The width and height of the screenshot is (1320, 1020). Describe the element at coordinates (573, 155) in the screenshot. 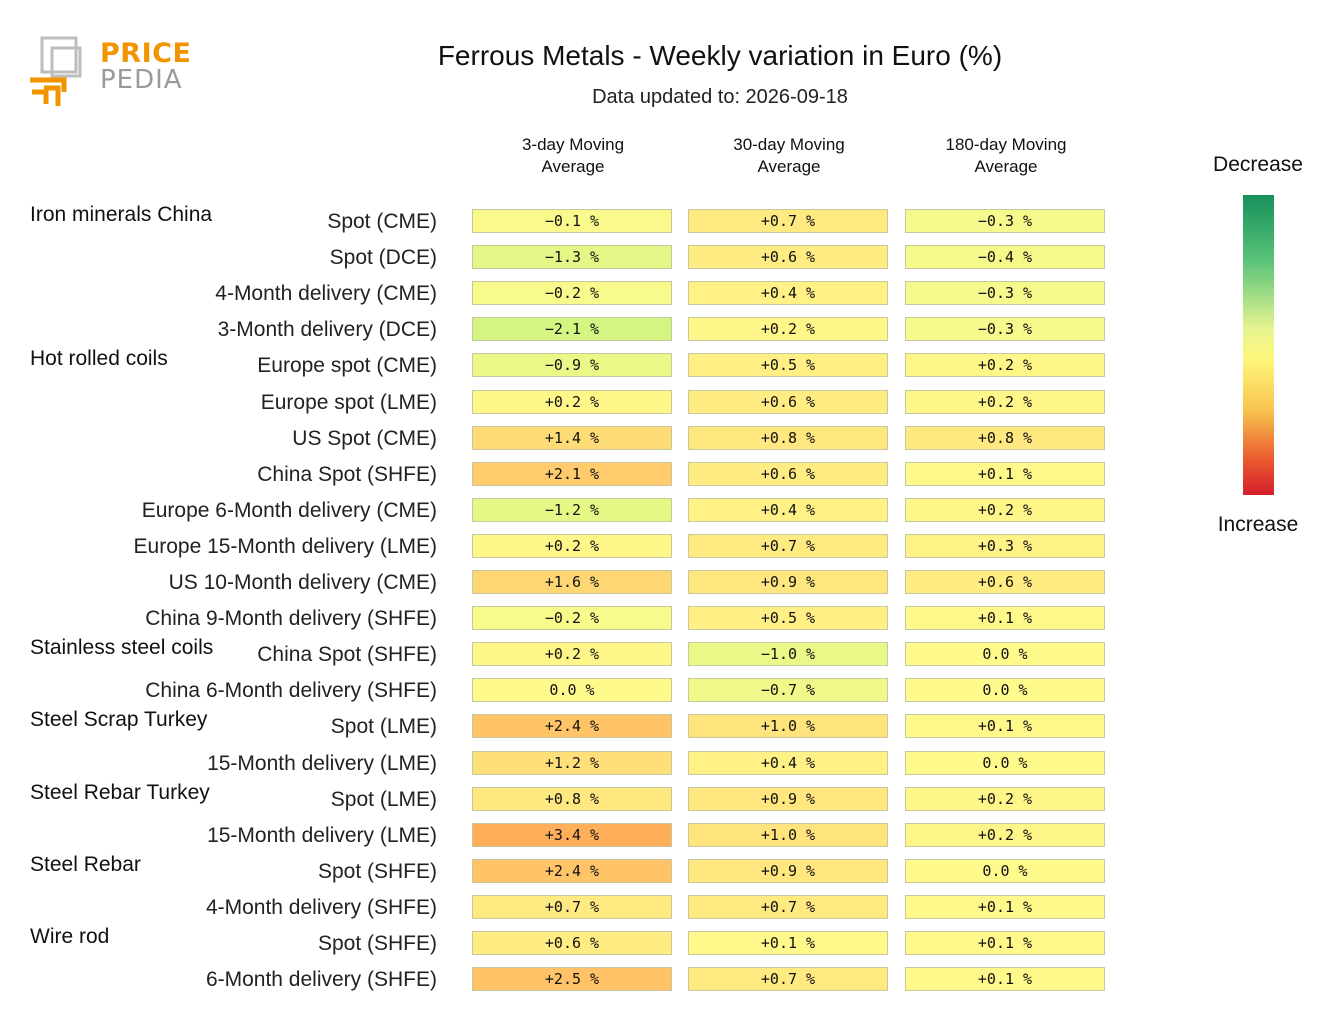

I see `column-header-1: 3-day Moving Average` at that location.